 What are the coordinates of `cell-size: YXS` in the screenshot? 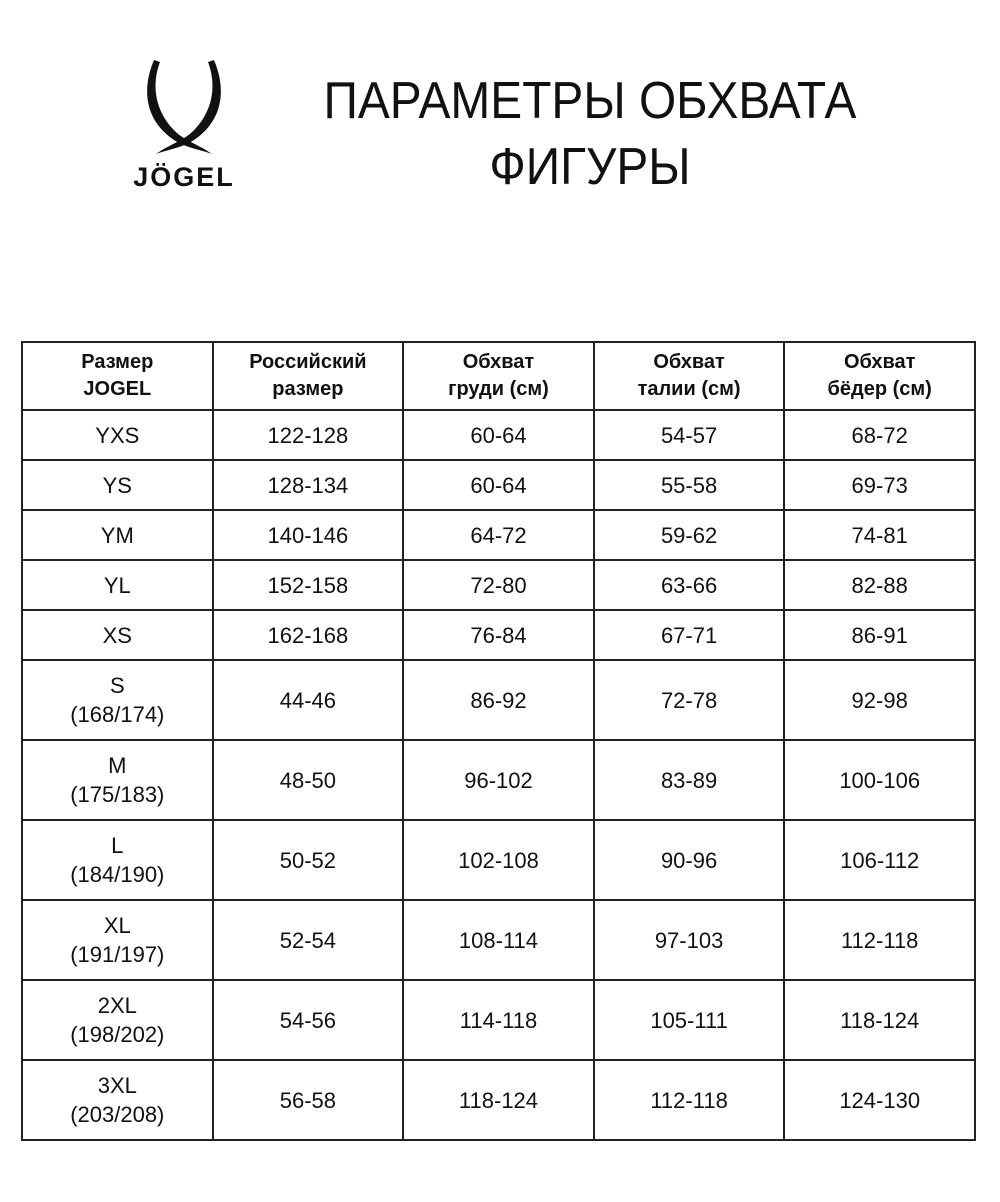 It's located at (117, 435).